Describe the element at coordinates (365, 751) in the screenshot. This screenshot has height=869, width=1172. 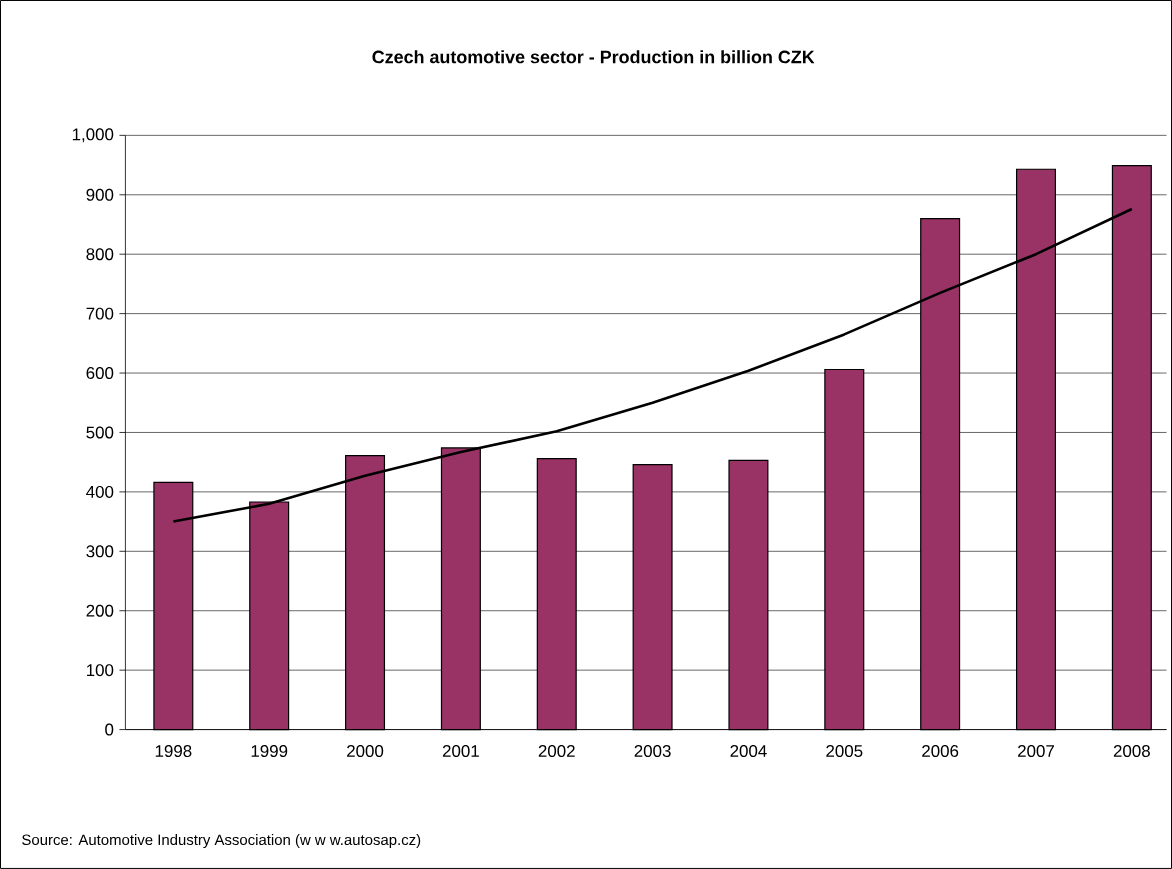
I see `x-tick-label: 2000` at that location.